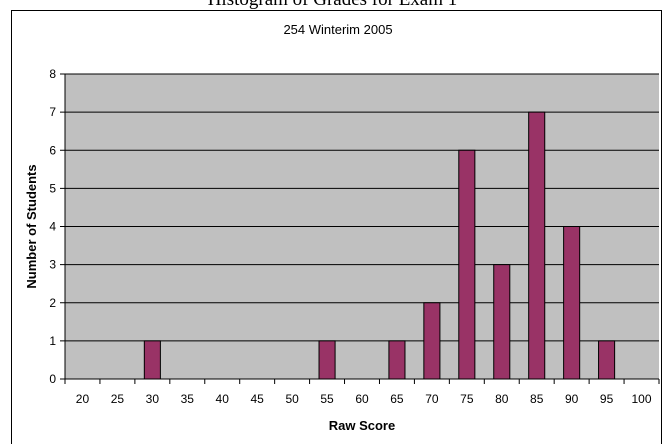 This screenshot has width=665, height=444. What do you see at coordinates (188, 399) in the screenshot?
I see `x-tick-label: 35` at bounding box center [188, 399].